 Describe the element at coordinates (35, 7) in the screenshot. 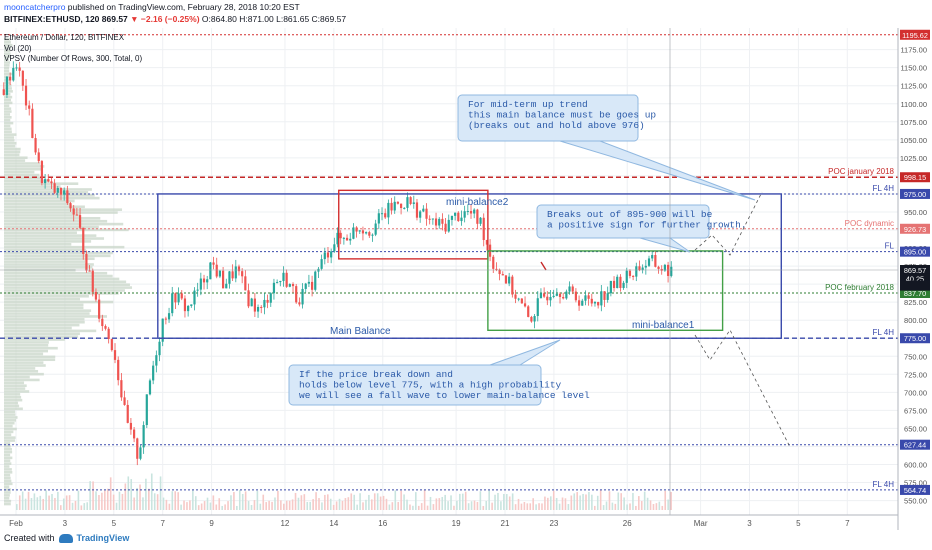

I see `author-link: mooncatcherpro` at that location.